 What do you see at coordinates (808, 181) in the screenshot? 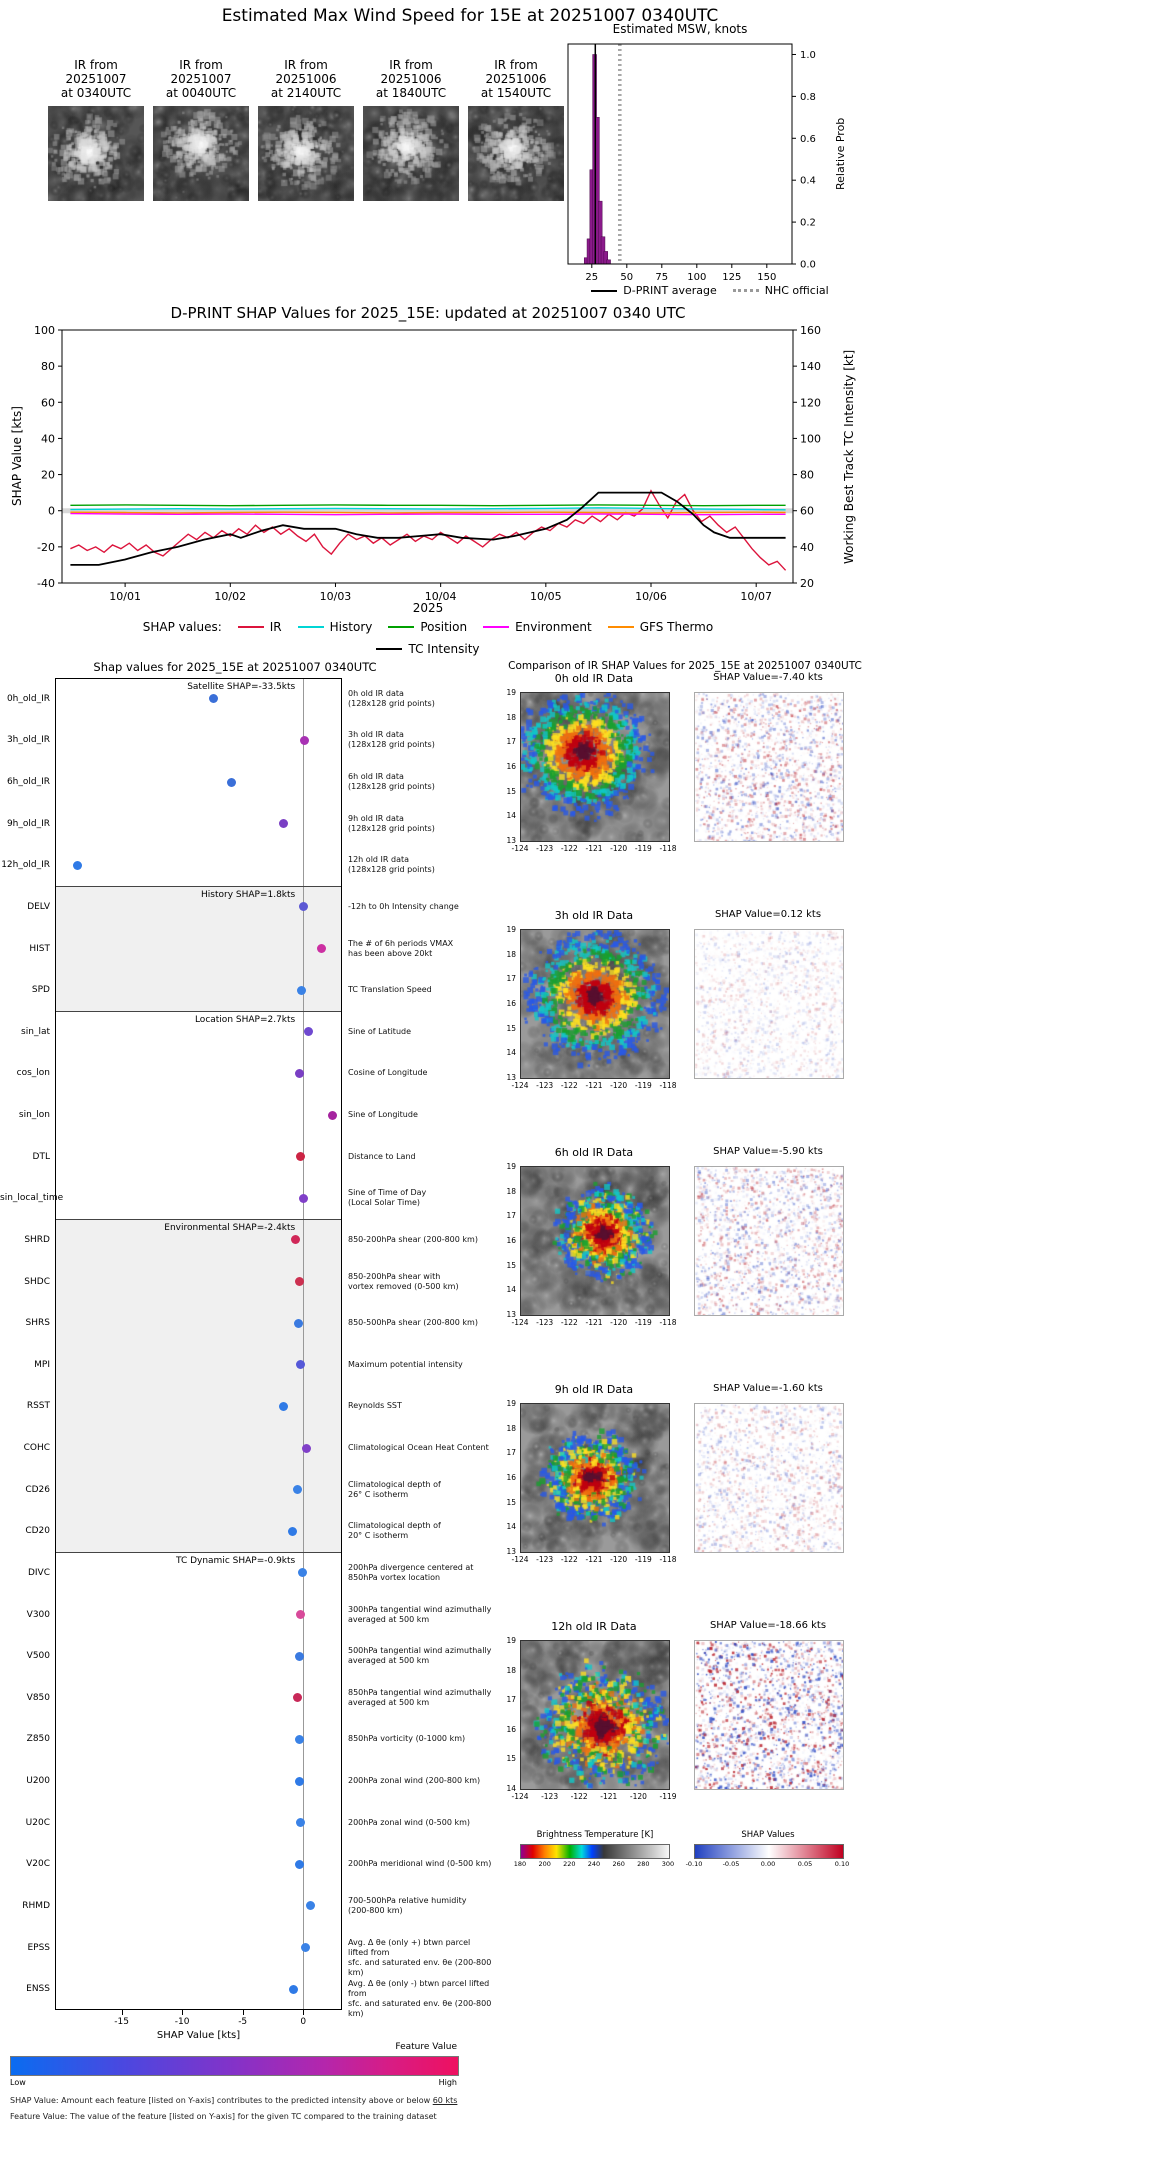
I see `y-tick-label: 0.4` at bounding box center [808, 181].